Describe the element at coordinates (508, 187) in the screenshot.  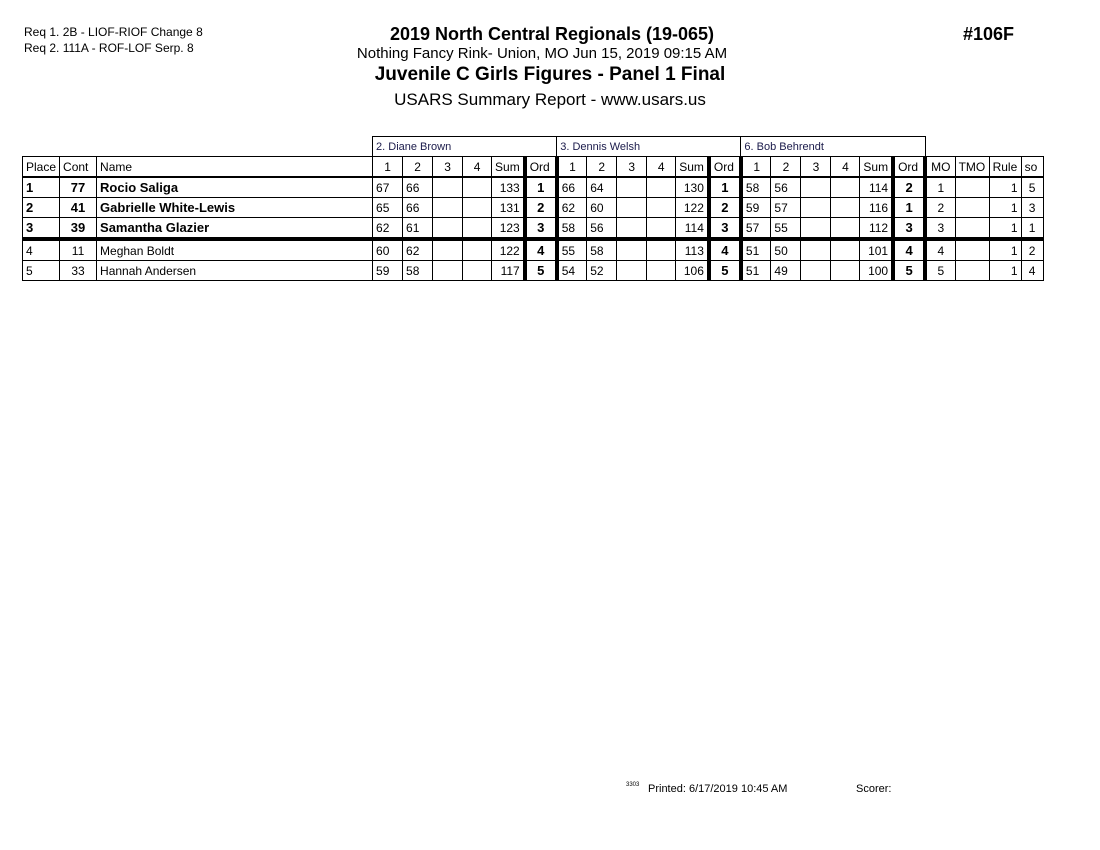
I see `sum-cell: 133` at that location.